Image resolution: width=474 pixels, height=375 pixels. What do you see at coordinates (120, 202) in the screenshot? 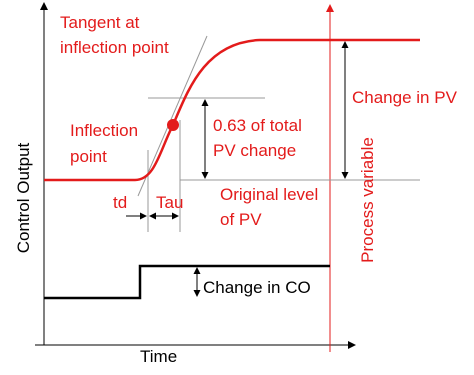
I see `annotation: td` at bounding box center [120, 202].